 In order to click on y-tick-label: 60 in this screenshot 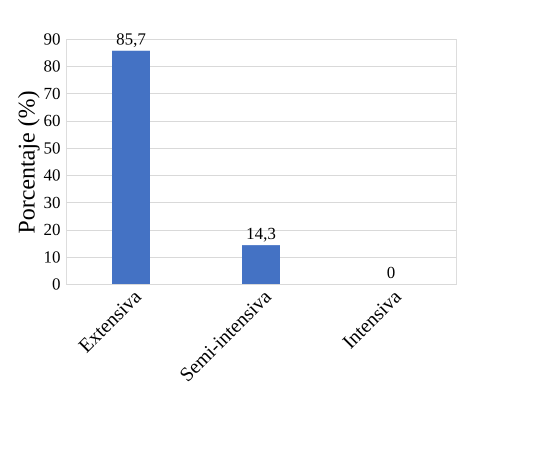, I will do `click(52, 120)`.